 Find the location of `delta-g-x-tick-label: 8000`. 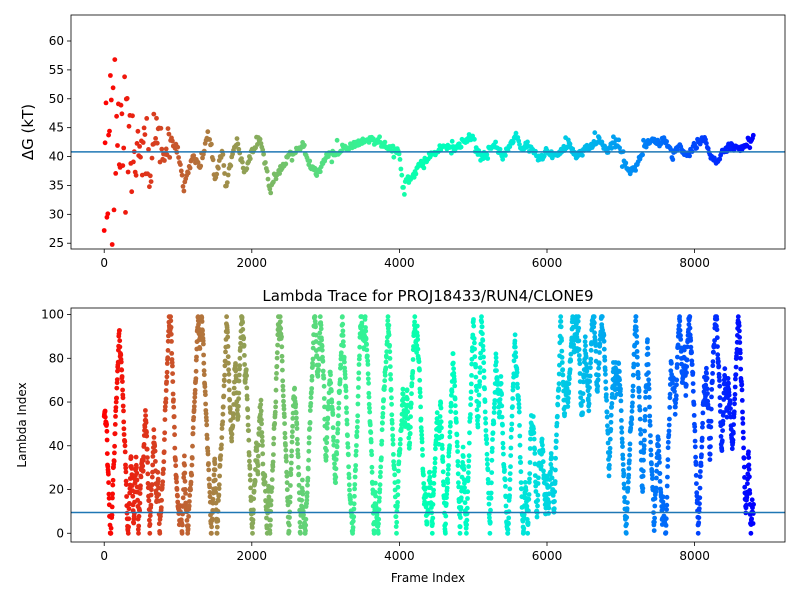

delta-g-x-tick-label: 8000 is located at coordinates (694, 263).